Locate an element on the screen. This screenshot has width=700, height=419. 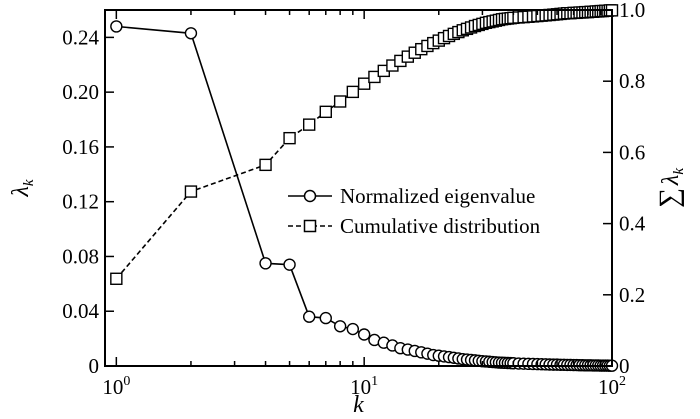
legend-marker-eigenvalue is located at coordinates (310, 196).